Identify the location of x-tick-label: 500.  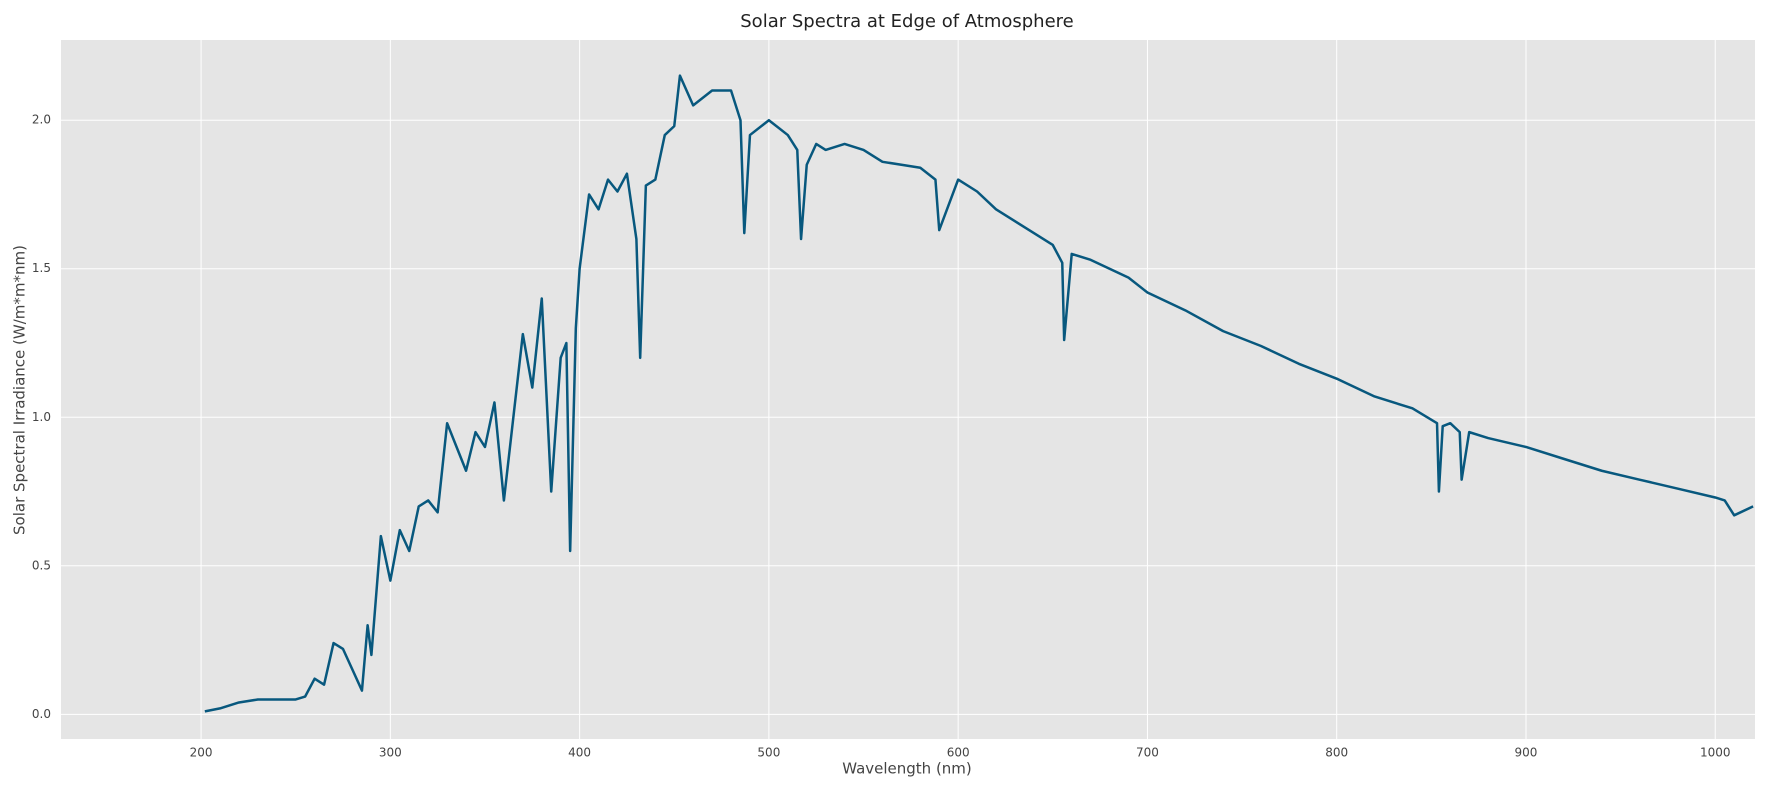
(768, 753).